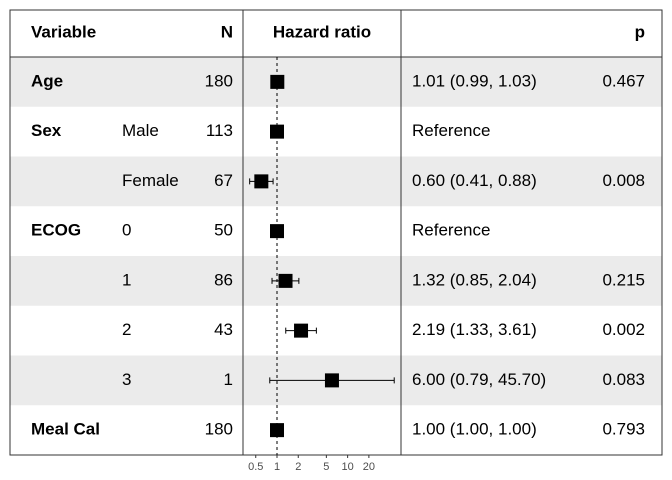 This screenshot has width=672, height=480. Describe the element at coordinates (56, 230) in the screenshot. I see `variable-label: ECOG` at that location.